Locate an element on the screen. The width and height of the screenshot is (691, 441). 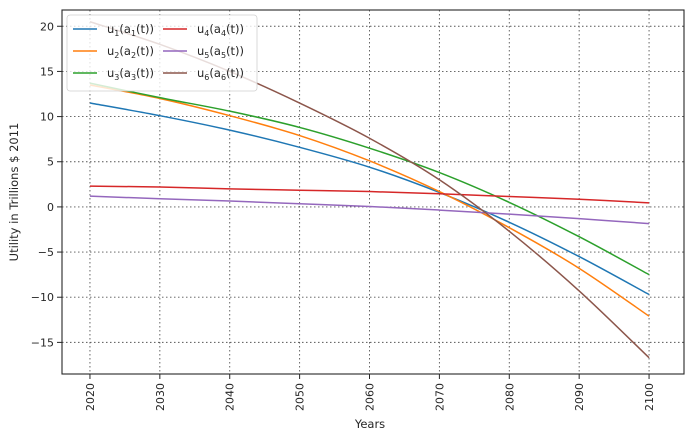
x-tick-label: 2060 is located at coordinates (370, 397).